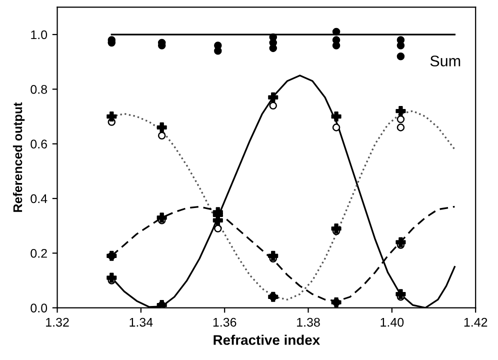 The width and height of the screenshot is (498, 360). I want to click on y-tick-label: 0.8, so click(39, 89).